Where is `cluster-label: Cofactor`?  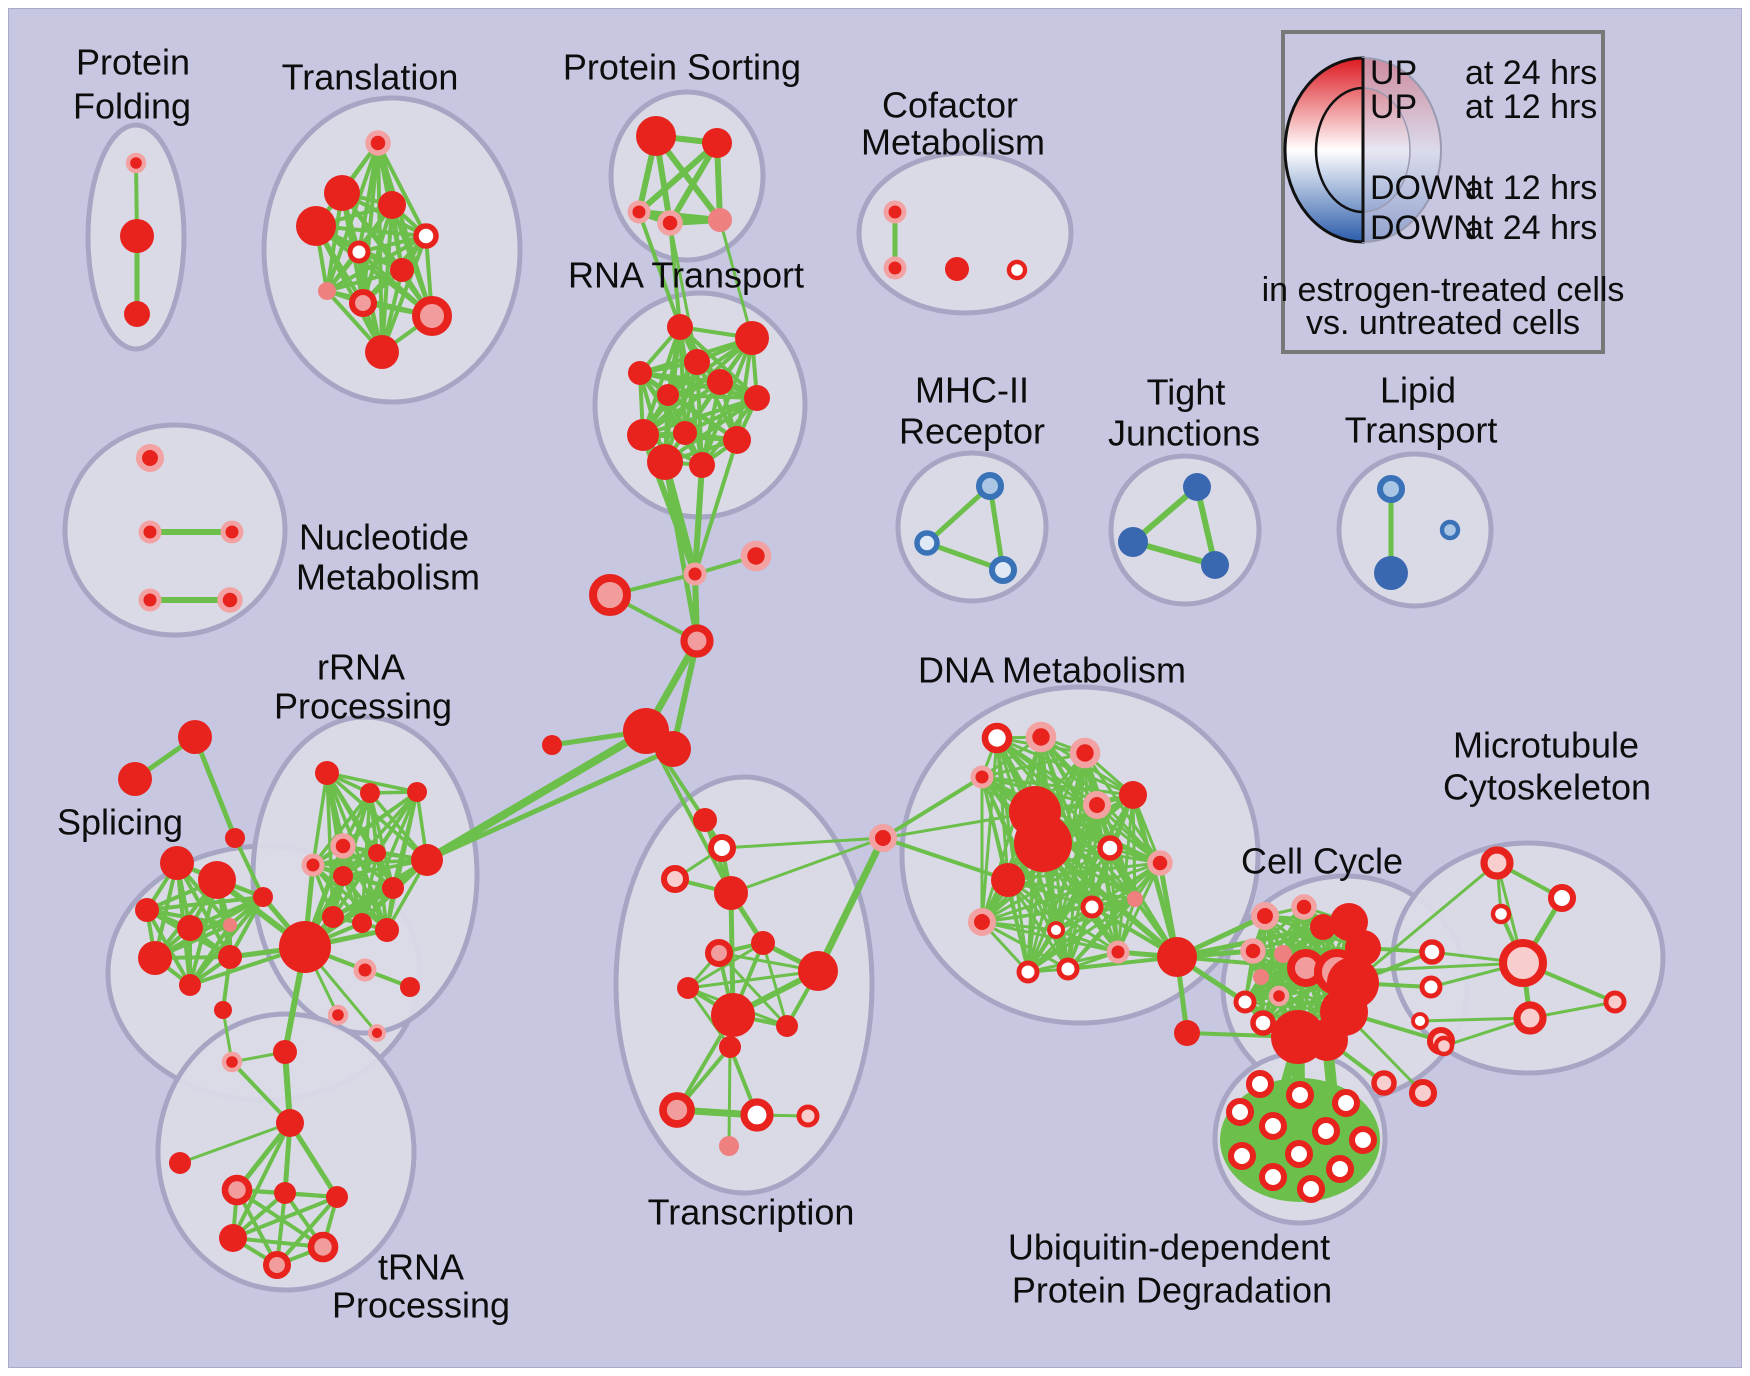 cluster-label: Cofactor is located at coordinates (950, 105).